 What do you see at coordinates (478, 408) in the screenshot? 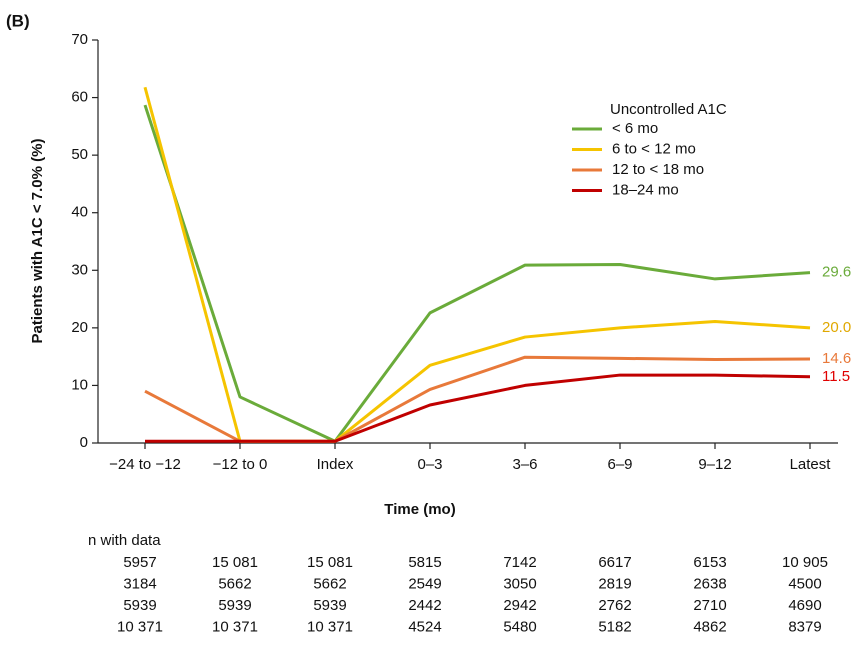
I see `series-line` at bounding box center [478, 408].